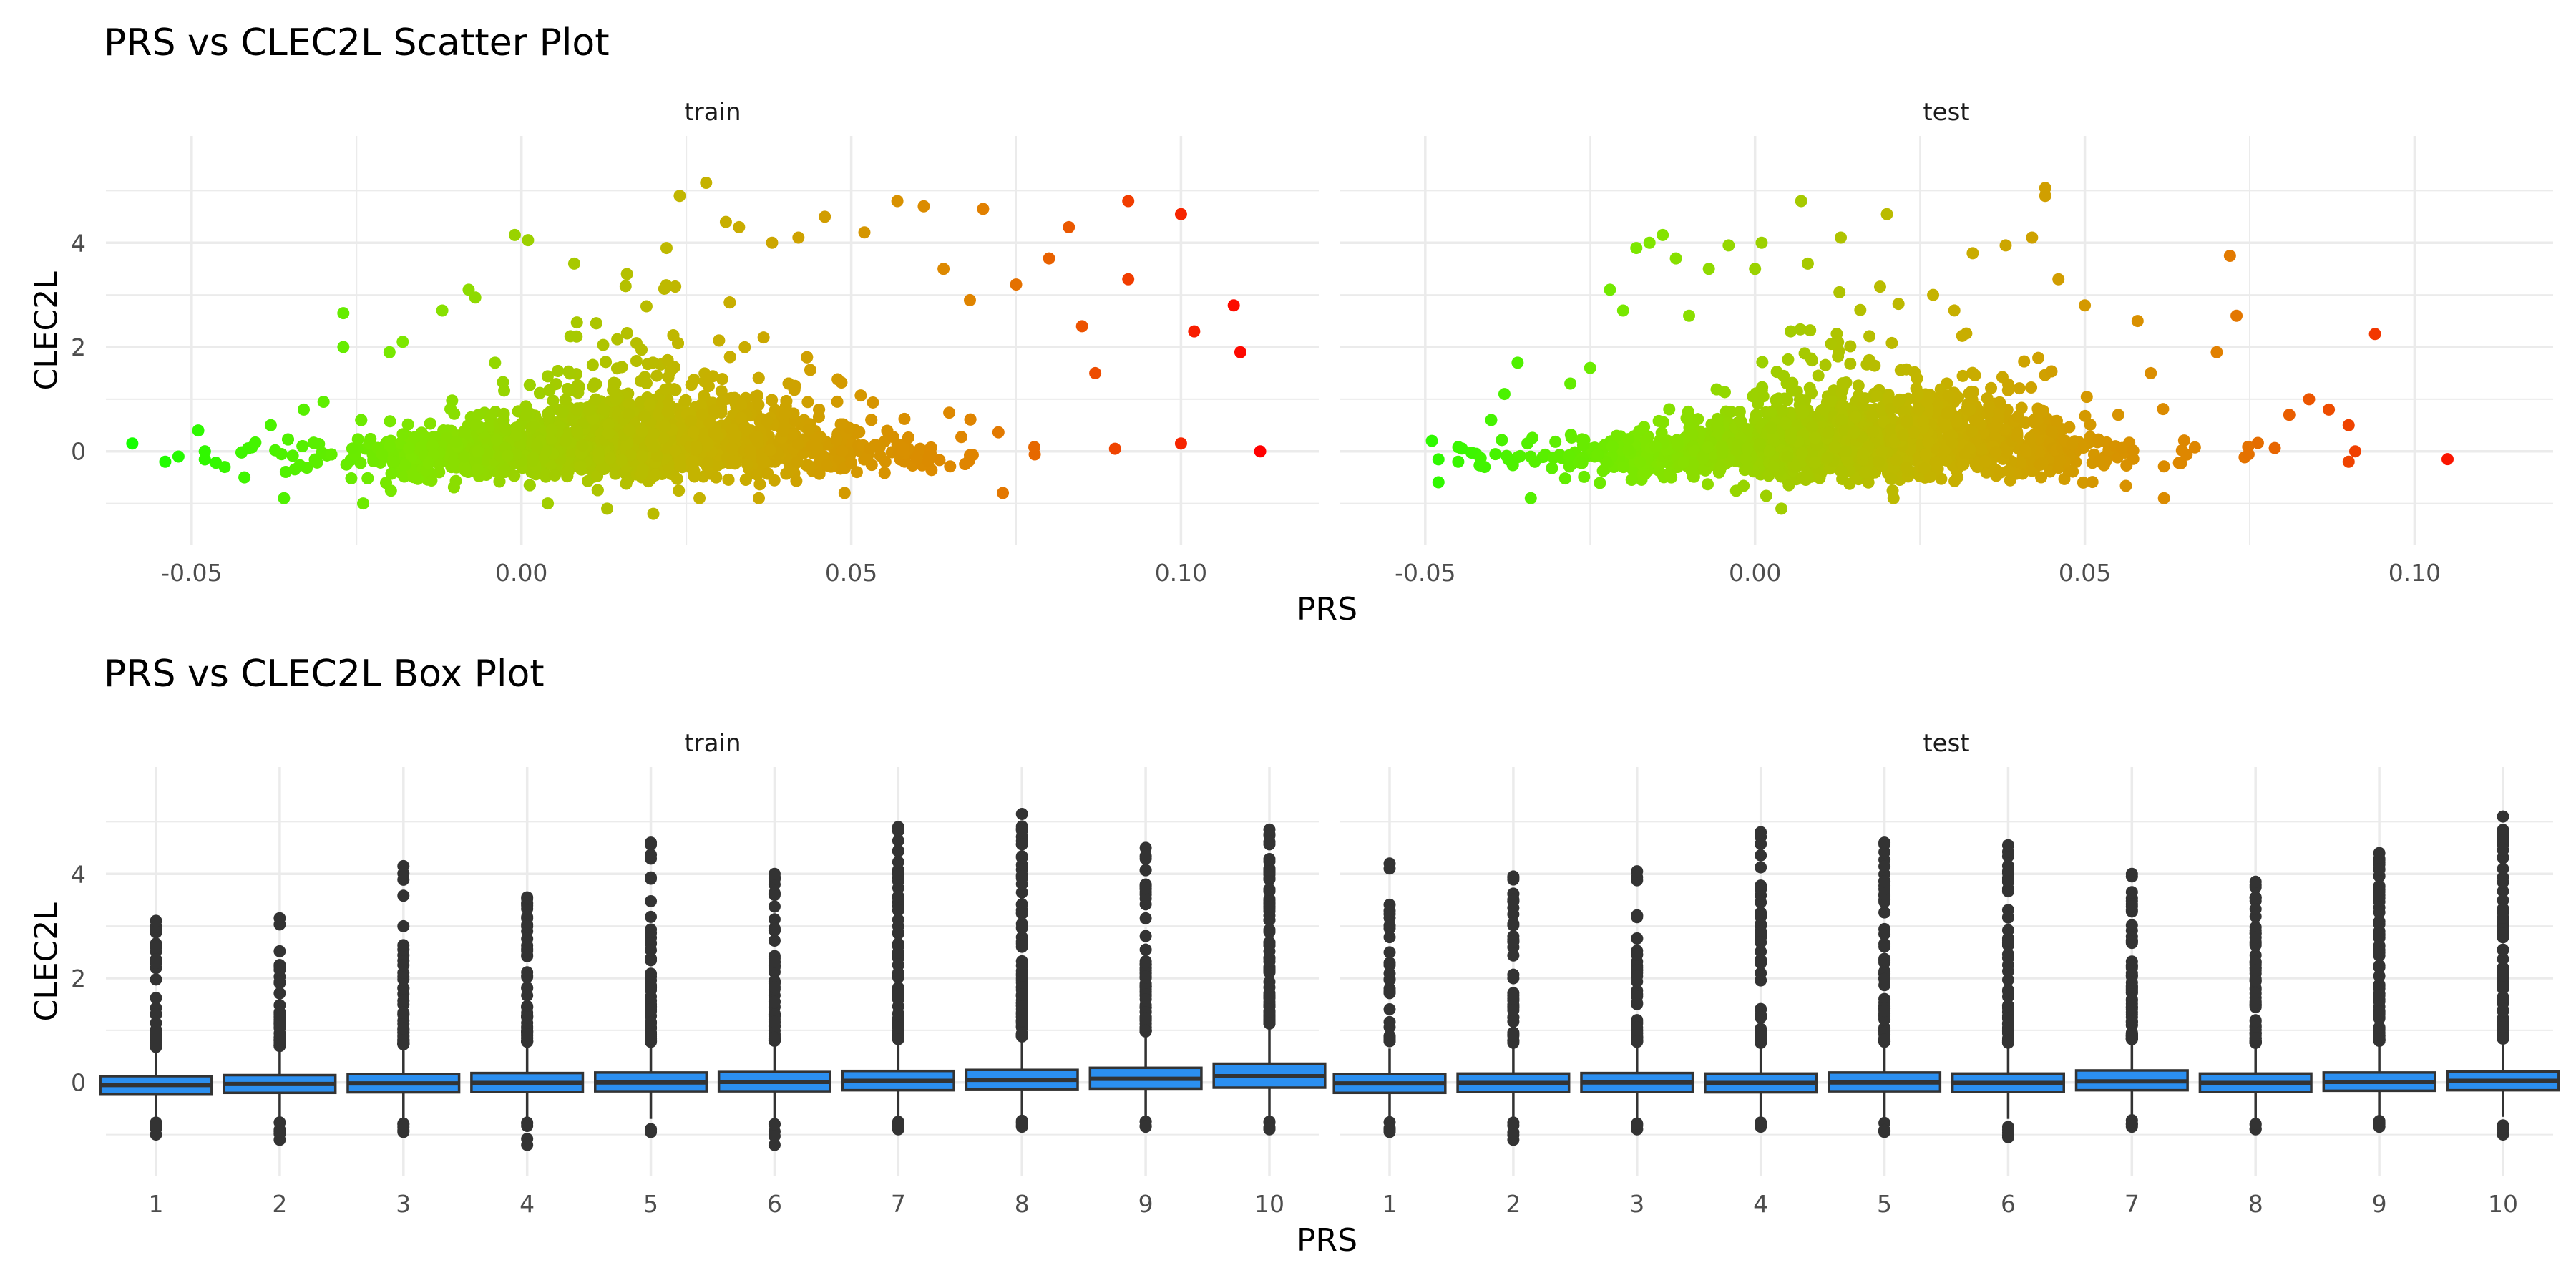 This screenshot has height=1288, width=2576. Describe the element at coordinates (1755, 573) in the screenshot. I see `x-tick-label: 0.00` at that location.